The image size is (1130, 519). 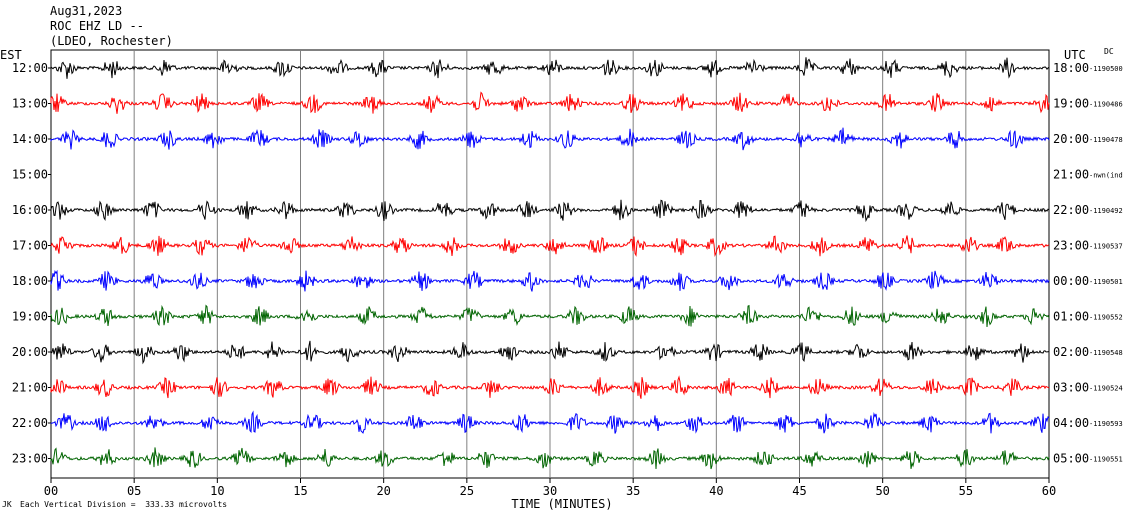 What do you see at coordinates (1071, 388) in the screenshot?
I see `utc-row-label: 03:00` at bounding box center [1071, 388].